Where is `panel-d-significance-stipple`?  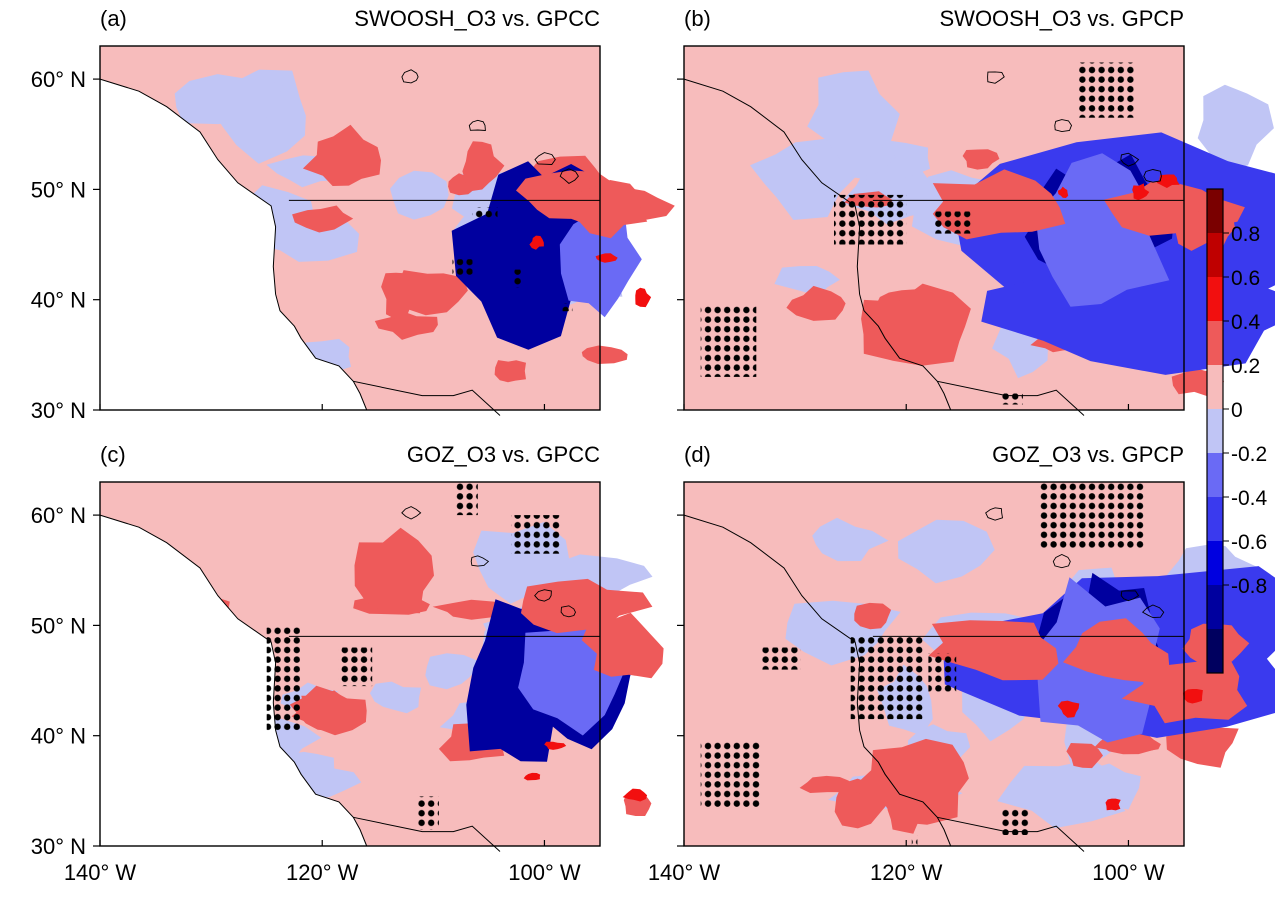
panel-d-significance-stipple is located at coordinates (923, 664).